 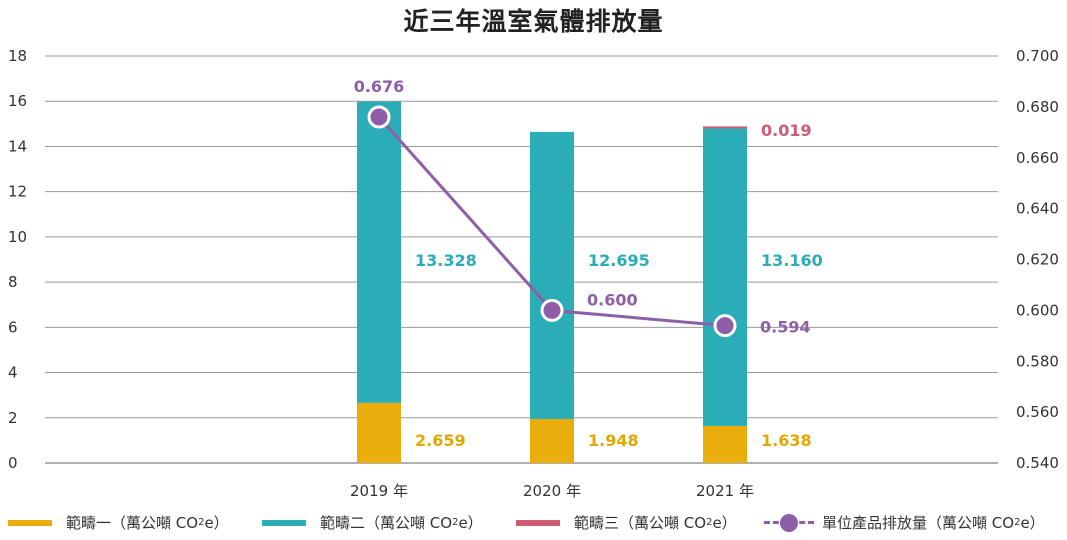 I want to click on data-label-intensity: 0.594, so click(x=785, y=327).